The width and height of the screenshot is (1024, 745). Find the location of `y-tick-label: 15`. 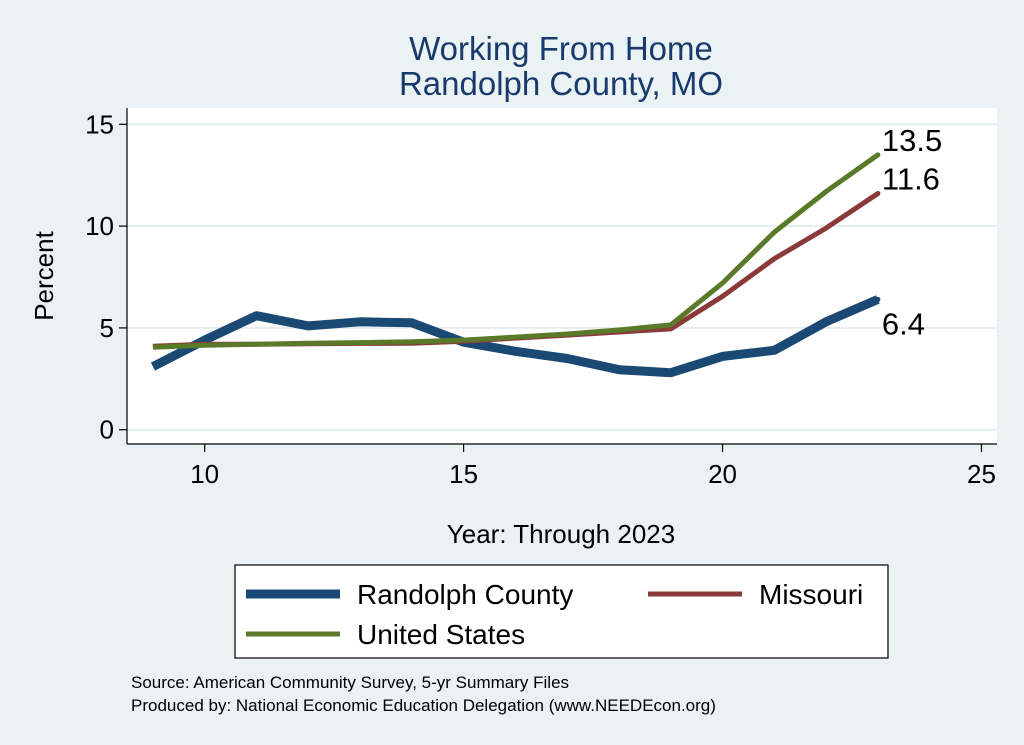

y-tick-label: 15 is located at coordinates (99, 124).